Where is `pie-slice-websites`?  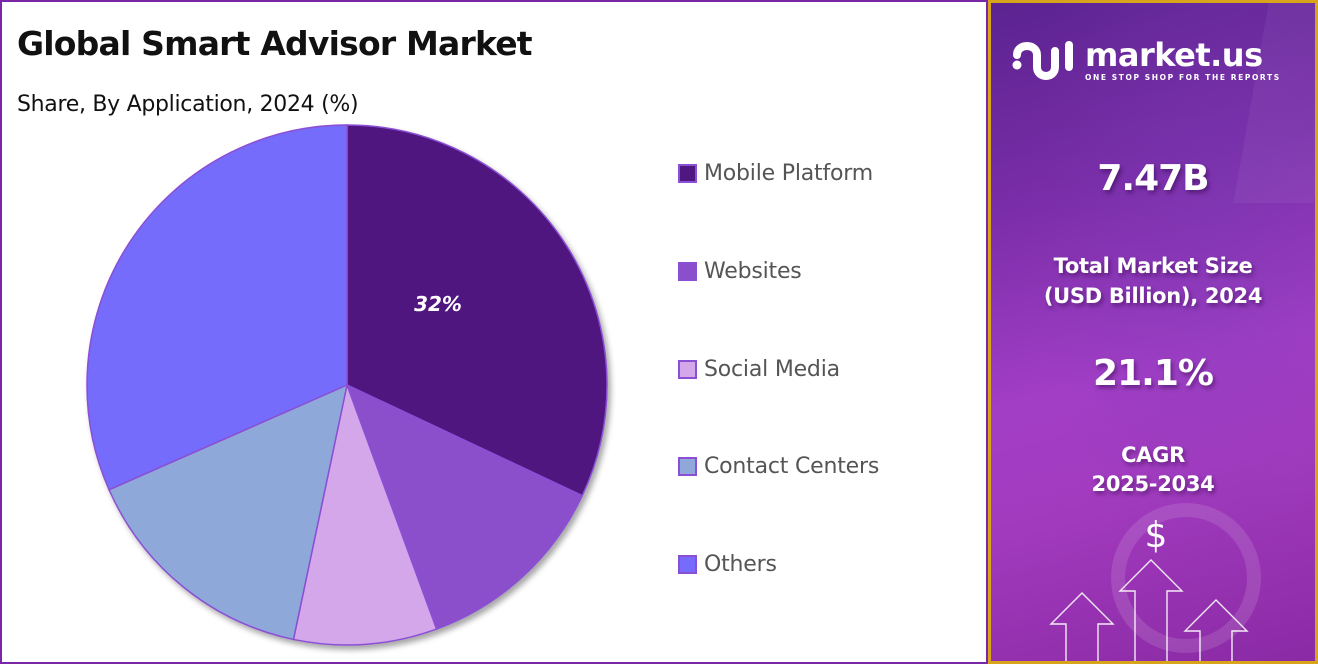 pie-slice-websites is located at coordinates (464, 507).